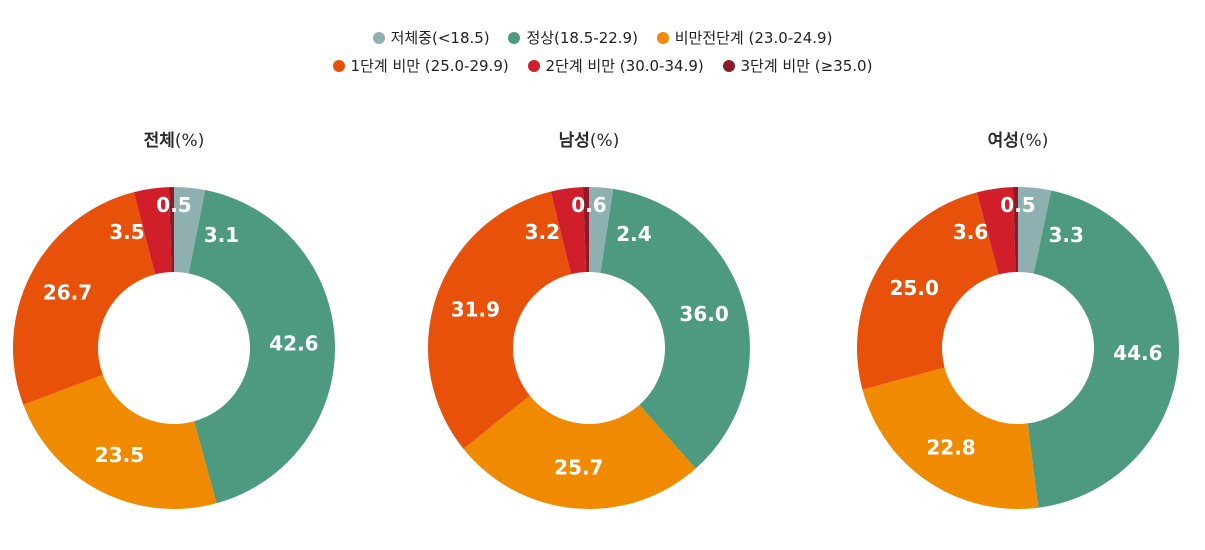 This screenshot has width=1205, height=550. I want to click on slice-label: 25.7, so click(578, 468).